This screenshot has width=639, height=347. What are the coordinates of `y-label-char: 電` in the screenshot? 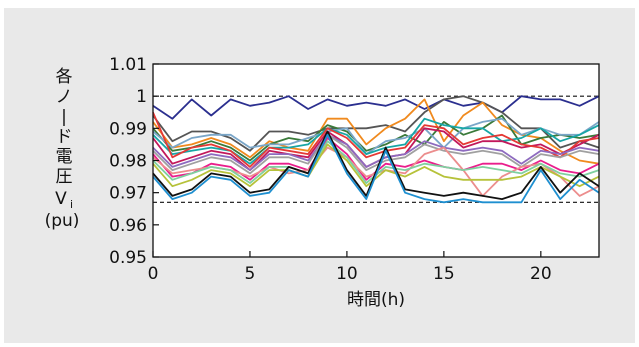 It's located at (64, 157).